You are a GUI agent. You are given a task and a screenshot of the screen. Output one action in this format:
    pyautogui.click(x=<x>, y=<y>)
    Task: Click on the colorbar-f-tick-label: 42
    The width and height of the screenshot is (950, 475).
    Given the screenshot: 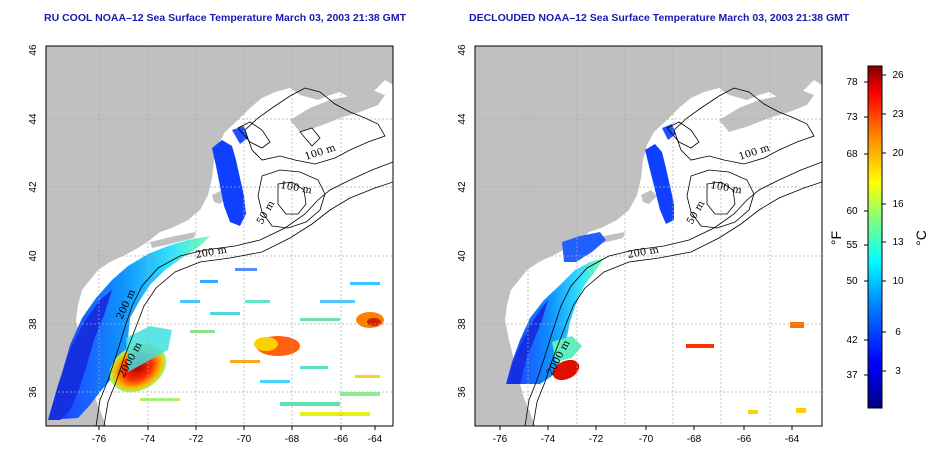 What is the action you would take?
    pyautogui.click(x=852, y=340)
    